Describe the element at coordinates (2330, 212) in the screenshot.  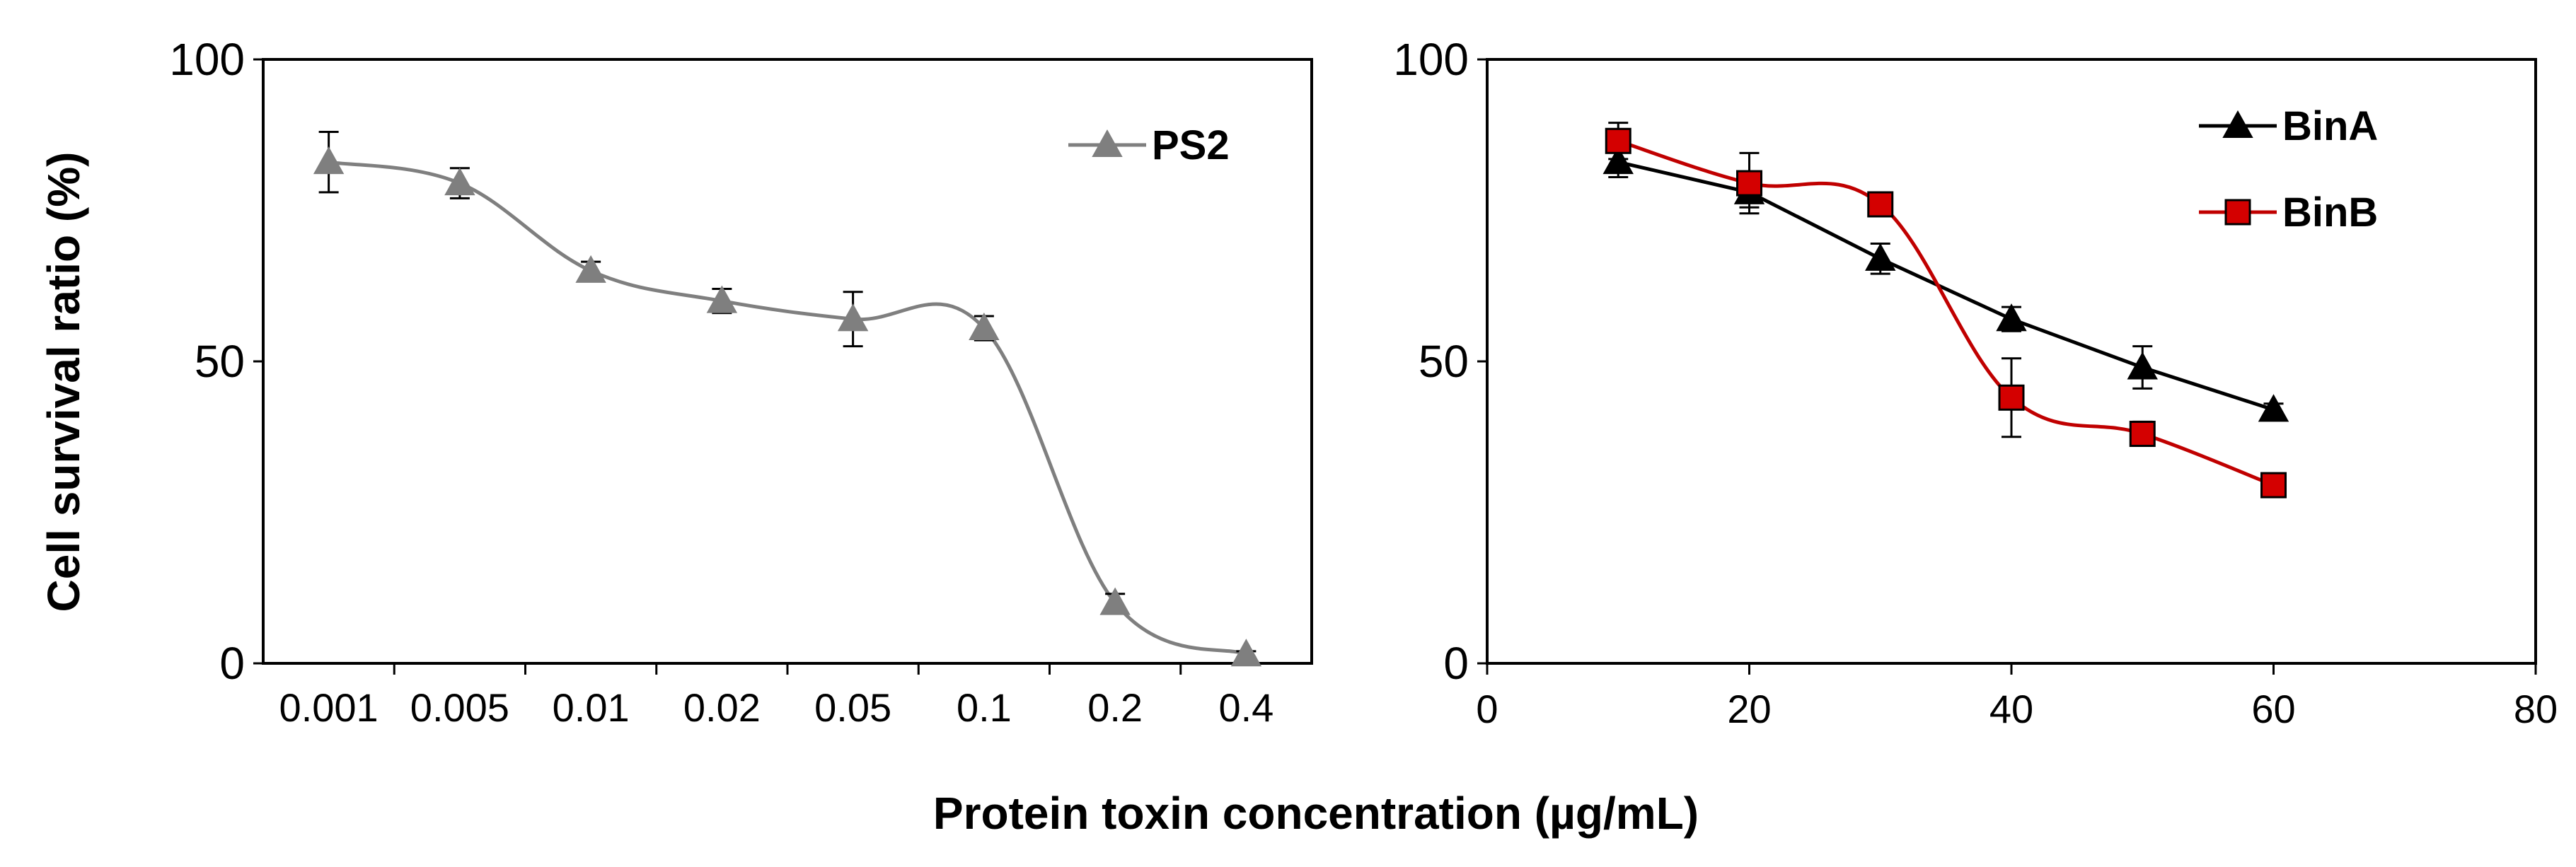
I see `legend-label: BinB` at that location.